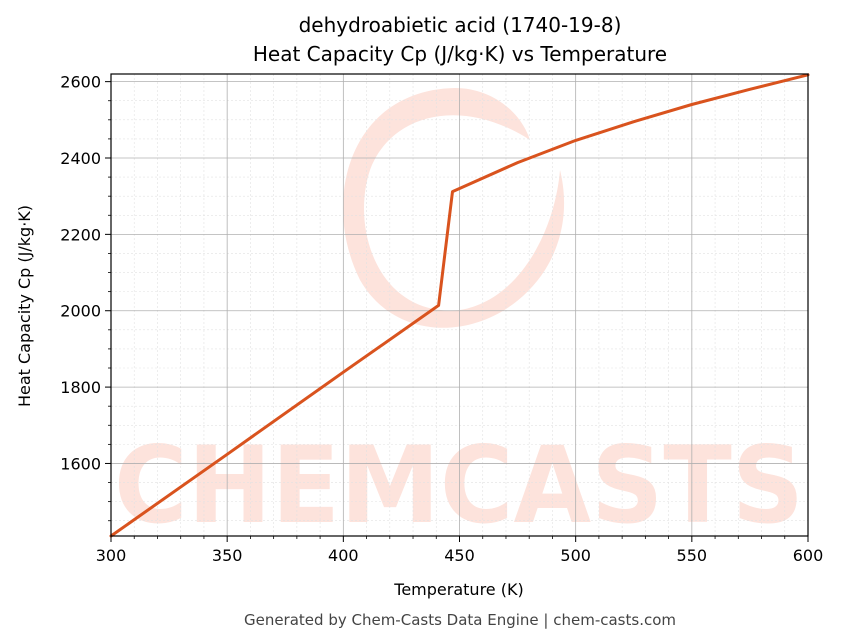 This screenshot has height=644, width=843. What do you see at coordinates (227, 555) in the screenshot?
I see `x-tick-label: 350` at bounding box center [227, 555].